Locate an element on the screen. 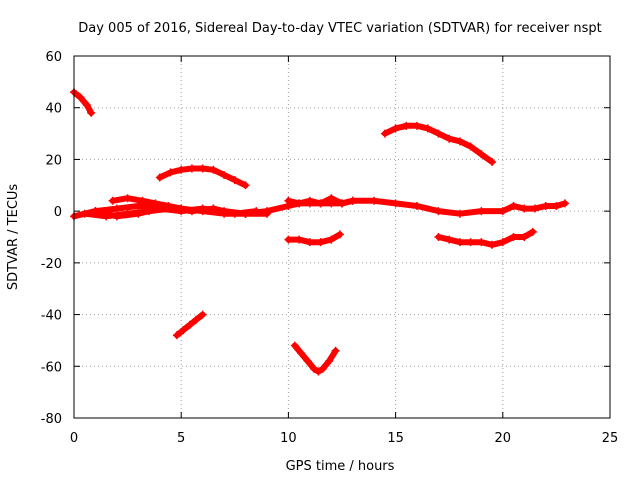 This screenshot has height=480, width=640. y-tick-label: -40 is located at coordinates (51, 316).